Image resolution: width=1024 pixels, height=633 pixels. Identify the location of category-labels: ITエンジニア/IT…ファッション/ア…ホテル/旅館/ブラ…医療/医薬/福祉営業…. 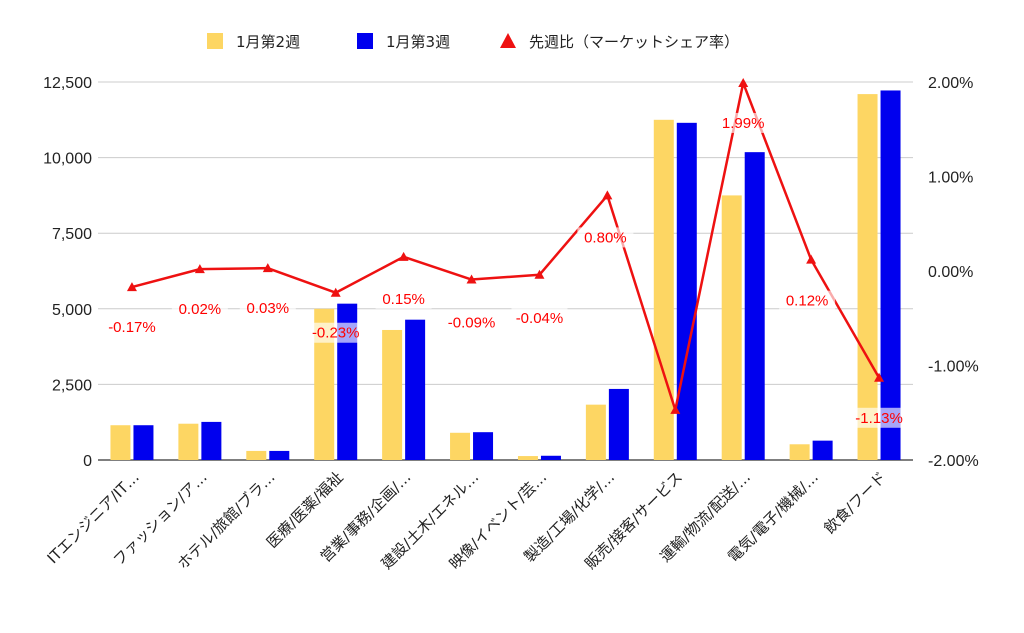
(467, 520).